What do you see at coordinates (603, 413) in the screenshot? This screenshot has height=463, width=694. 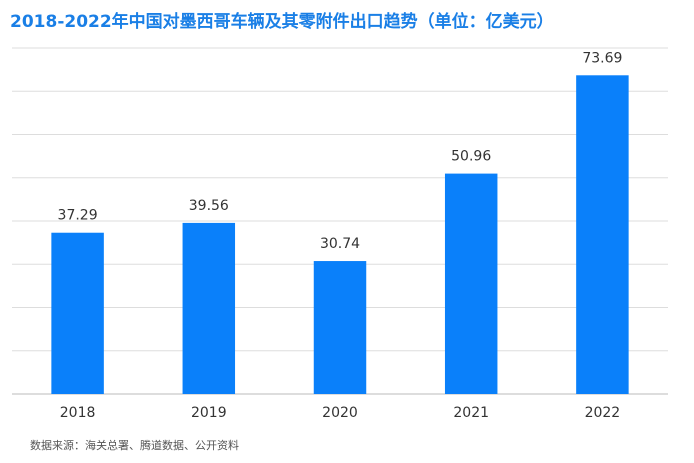 I see `x-tick-label: 2022` at bounding box center [603, 413].